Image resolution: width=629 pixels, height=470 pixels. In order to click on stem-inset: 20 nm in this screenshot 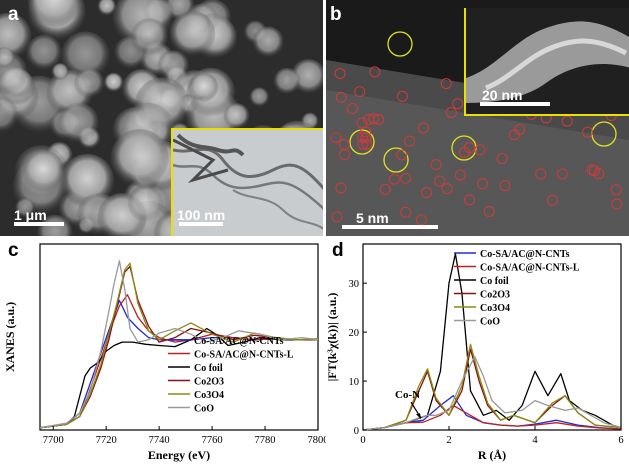, I will do `click(546, 62)`.